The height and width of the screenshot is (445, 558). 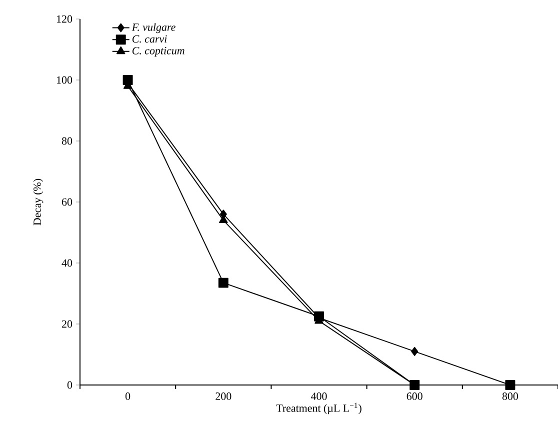 I want to click on y-axis-title: Decay (%), so click(x=38, y=202).